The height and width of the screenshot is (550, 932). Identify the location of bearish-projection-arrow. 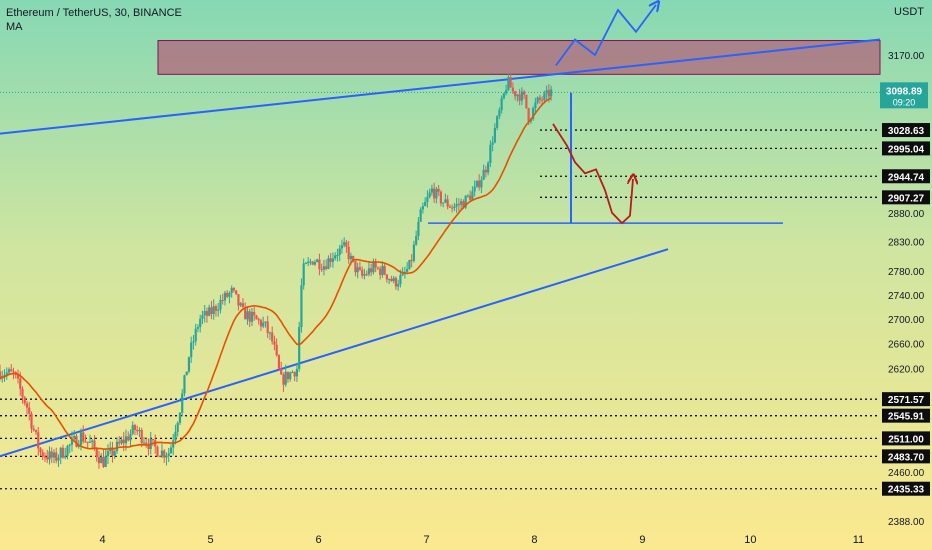
(592, 174).